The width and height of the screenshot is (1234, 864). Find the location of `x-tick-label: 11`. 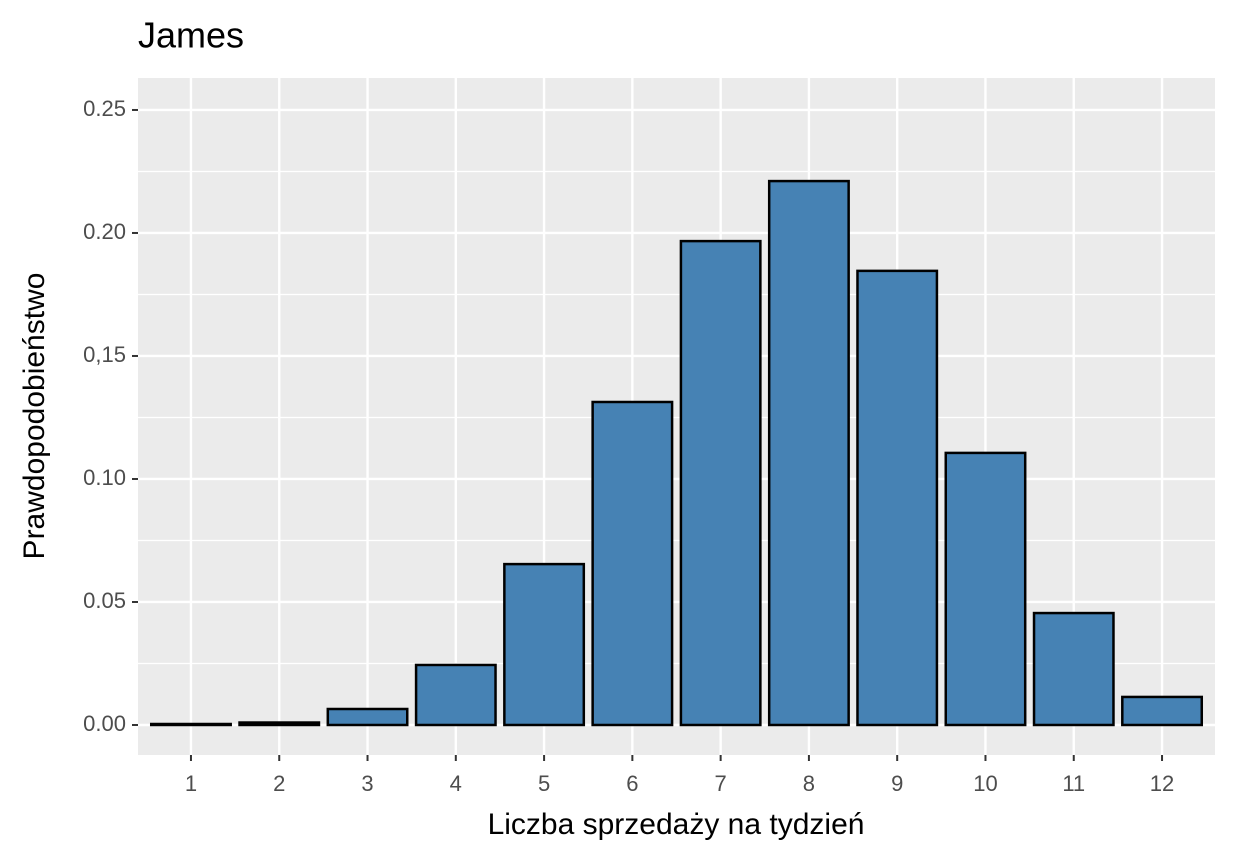

x-tick-label: 11 is located at coordinates (1073, 783).